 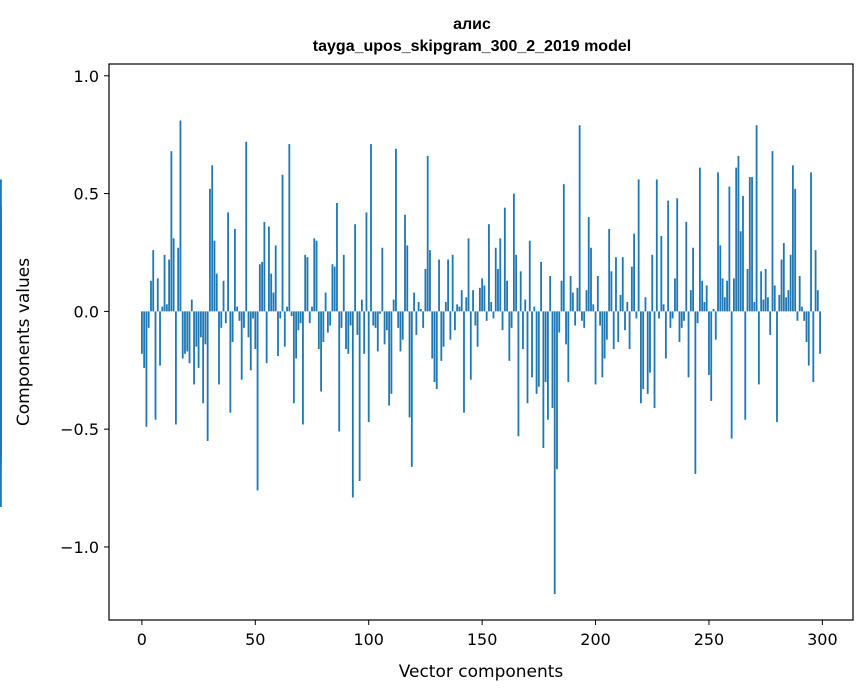 What do you see at coordinates (255, 639) in the screenshot?
I see `x-tick-label: 50` at bounding box center [255, 639].